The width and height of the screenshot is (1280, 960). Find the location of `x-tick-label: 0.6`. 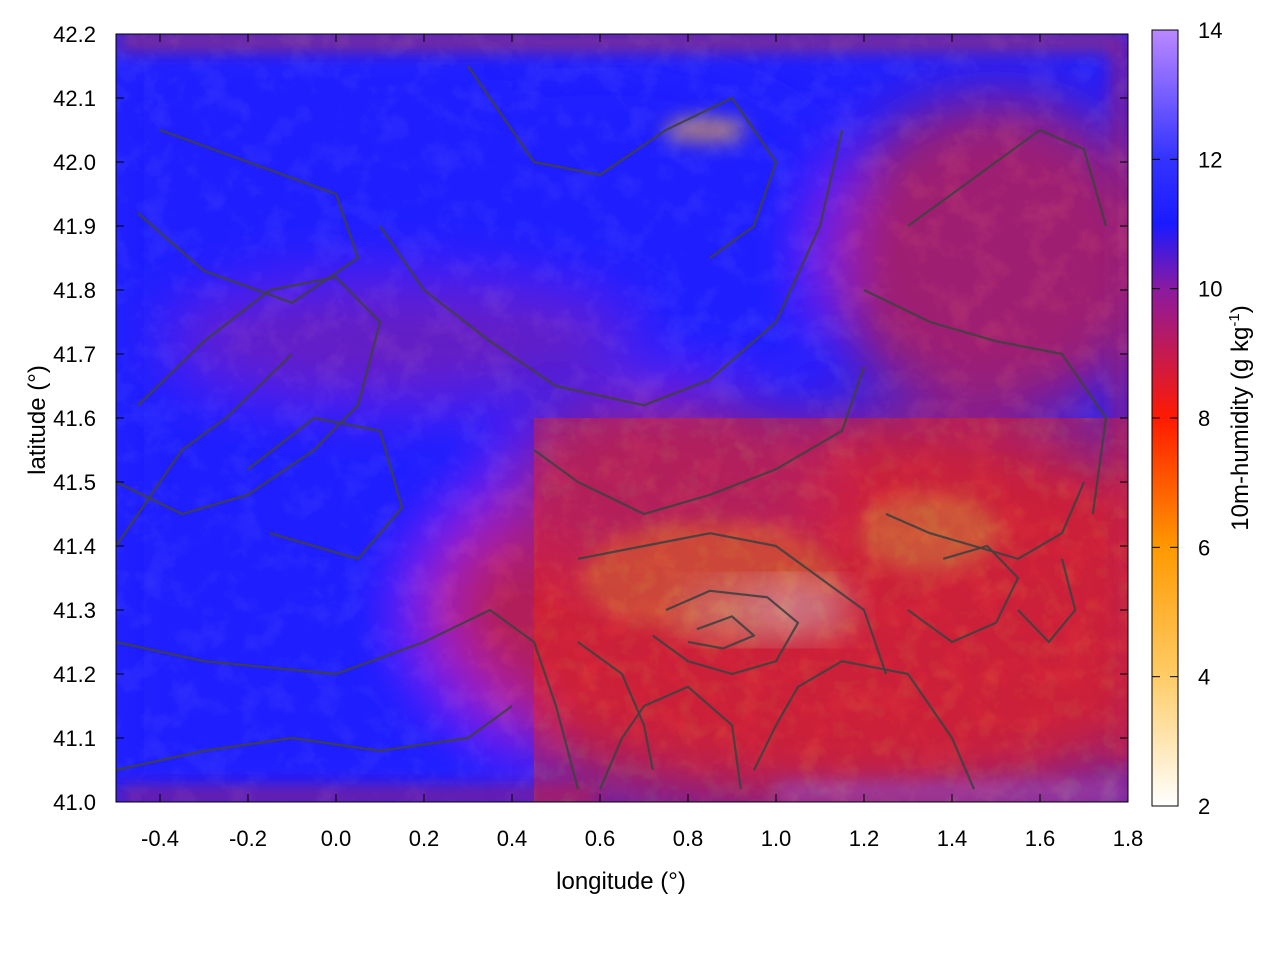

x-tick-label: 0.6 is located at coordinates (600, 838).